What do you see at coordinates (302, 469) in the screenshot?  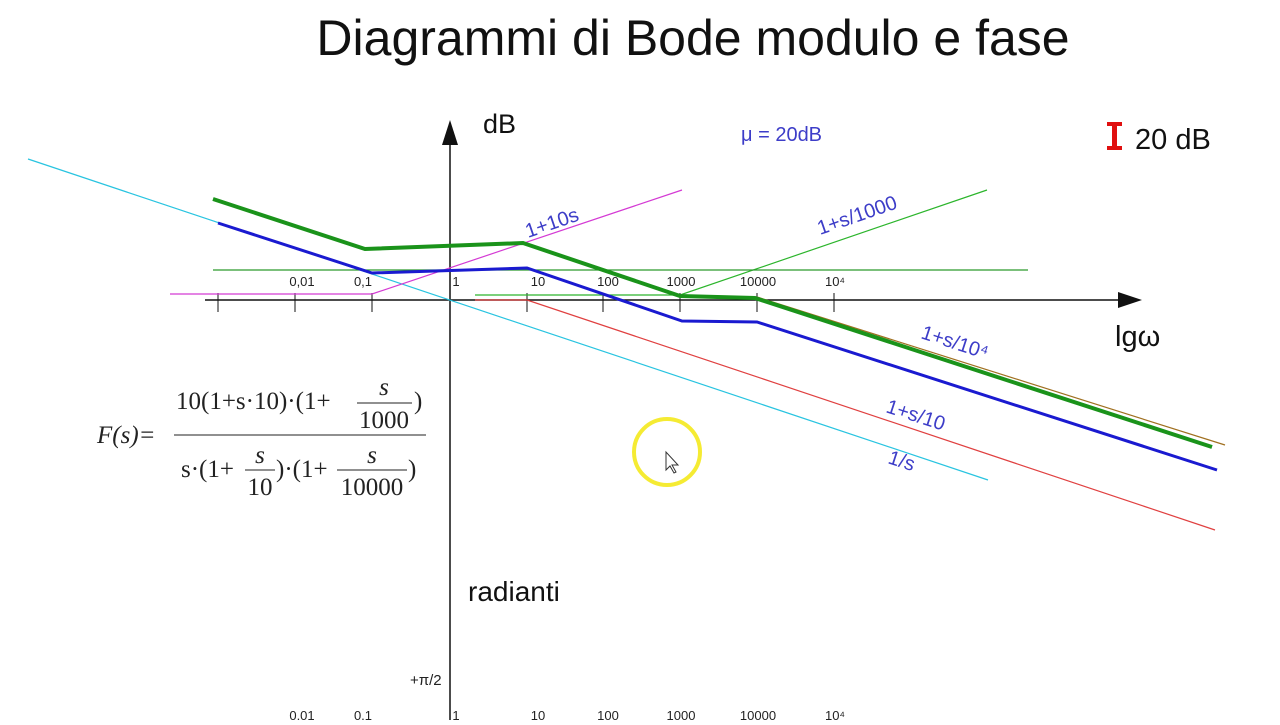 I see `den-mid: )·(1+` at bounding box center [302, 469].